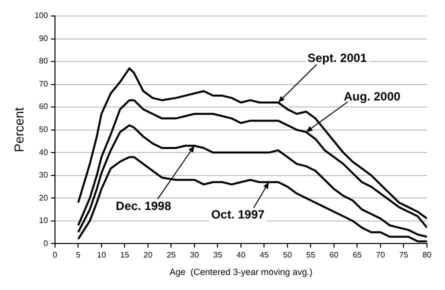  I want to click on x-tick-label: 70, so click(381, 255).